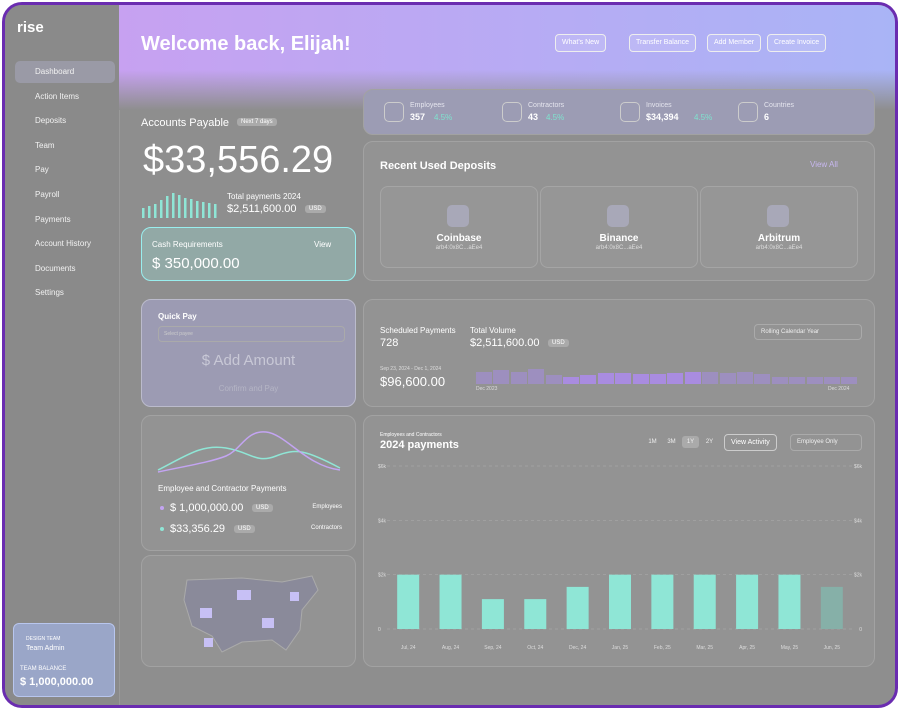 The width and height of the screenshot is (900, 710). I want to click on y-tick-label: $6k, so click(382, 467).